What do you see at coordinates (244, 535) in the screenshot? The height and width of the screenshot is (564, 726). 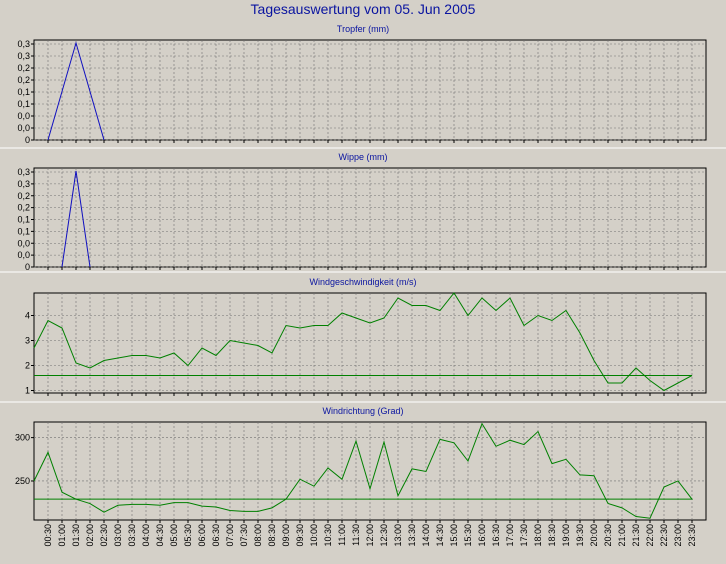 I see `x-tick-label: 07:30` at bounding box center [244, 535].